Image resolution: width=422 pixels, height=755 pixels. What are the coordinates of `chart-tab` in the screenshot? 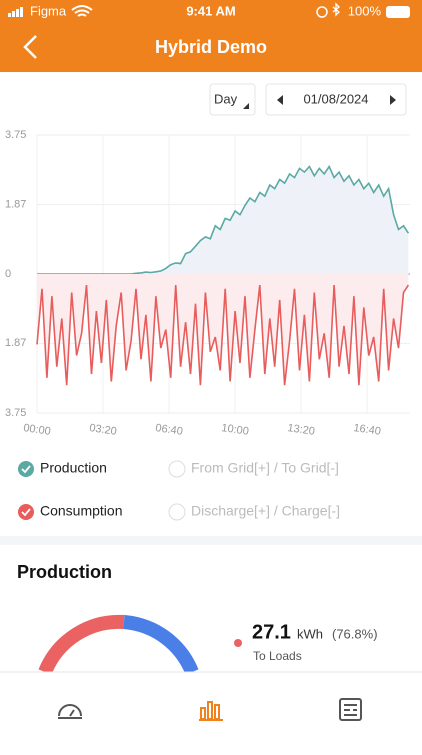 It's located at (211, 711).